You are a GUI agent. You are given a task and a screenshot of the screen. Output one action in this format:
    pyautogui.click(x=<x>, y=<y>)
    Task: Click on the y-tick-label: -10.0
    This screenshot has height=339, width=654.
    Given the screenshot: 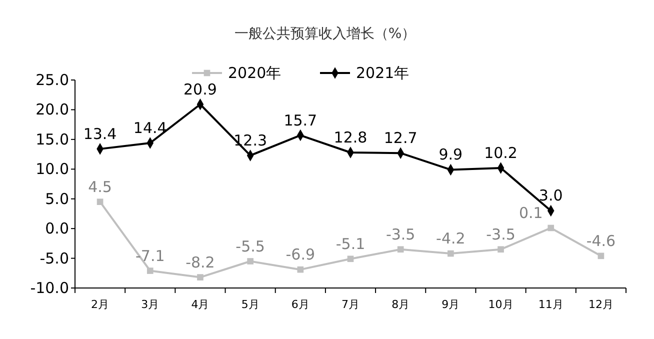 What is the action you would take?
    pyautogui.click(x=49, y=288)
    